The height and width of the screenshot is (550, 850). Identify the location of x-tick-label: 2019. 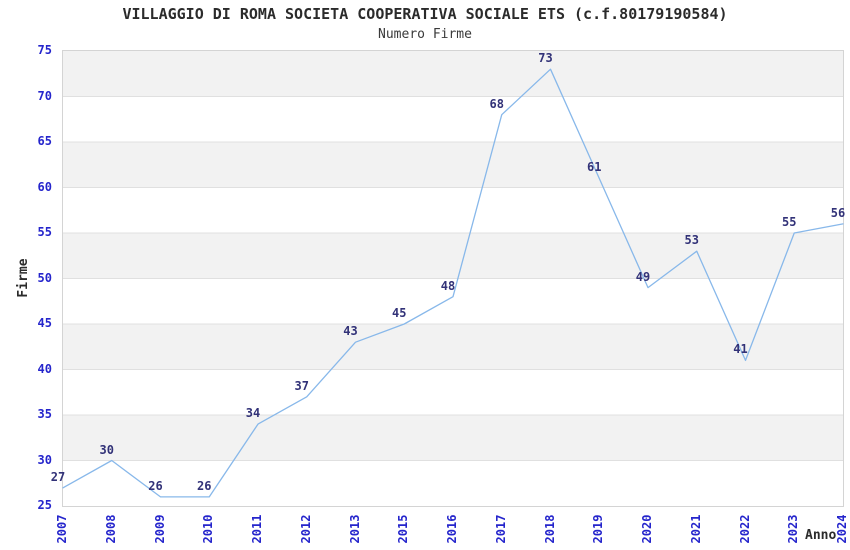
(598, 529).